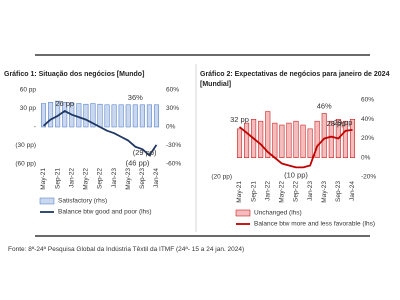 This screenshot has width=400, height=300. What do you see at coordinates (145, 152) in the screenshot?
I see `data-label: (29 pp)` at bounding box center [145, 152].